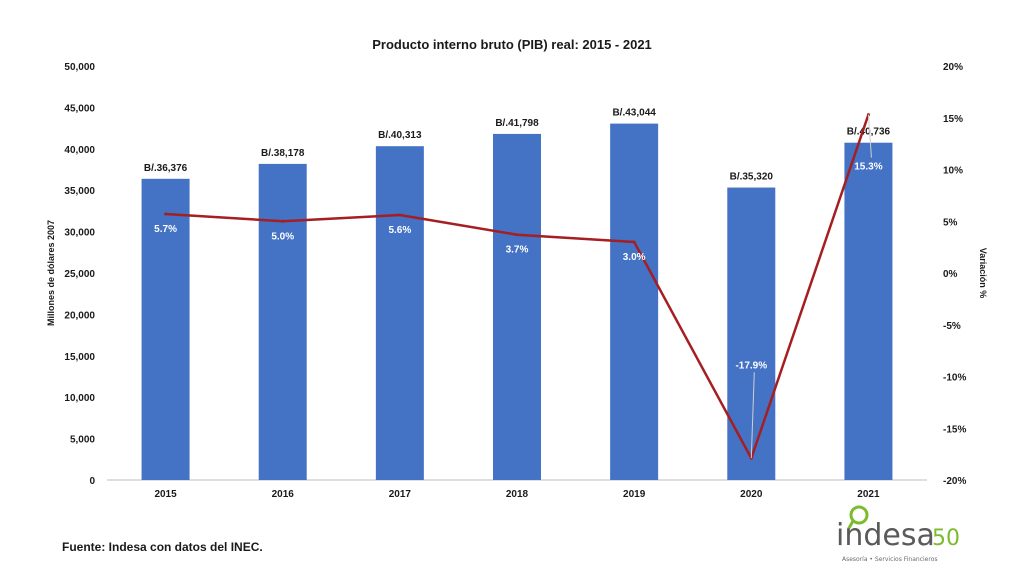 The image size is (1024, 576). Describe the element at coordinates (634, 494) in the screenshot. I see `x-tick-label: 2019` at that location.